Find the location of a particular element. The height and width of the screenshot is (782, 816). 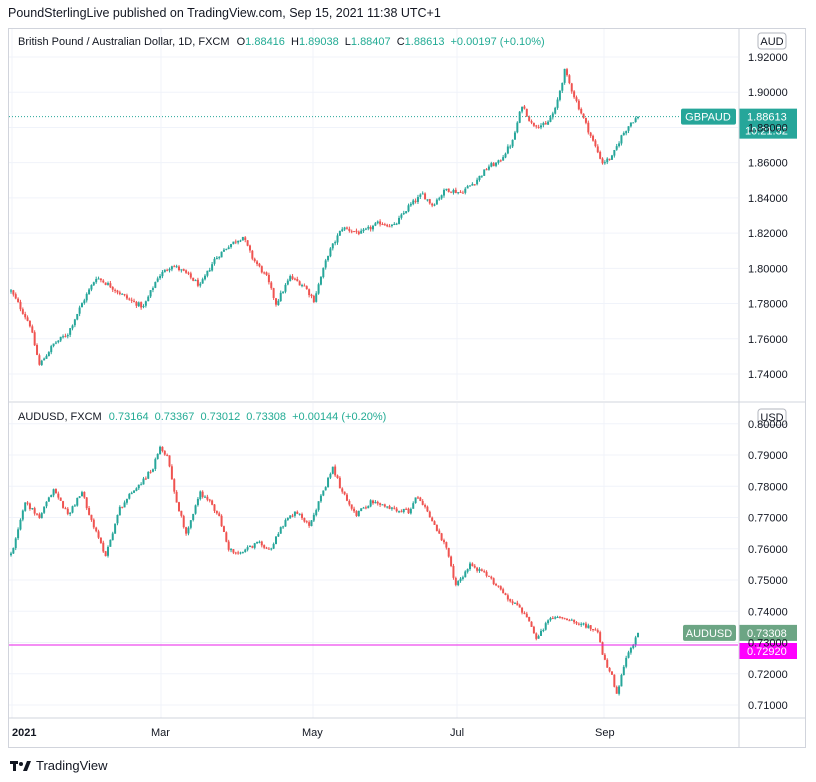

gbpaud-low: 1.88407 is located at coordinates (370, 42).